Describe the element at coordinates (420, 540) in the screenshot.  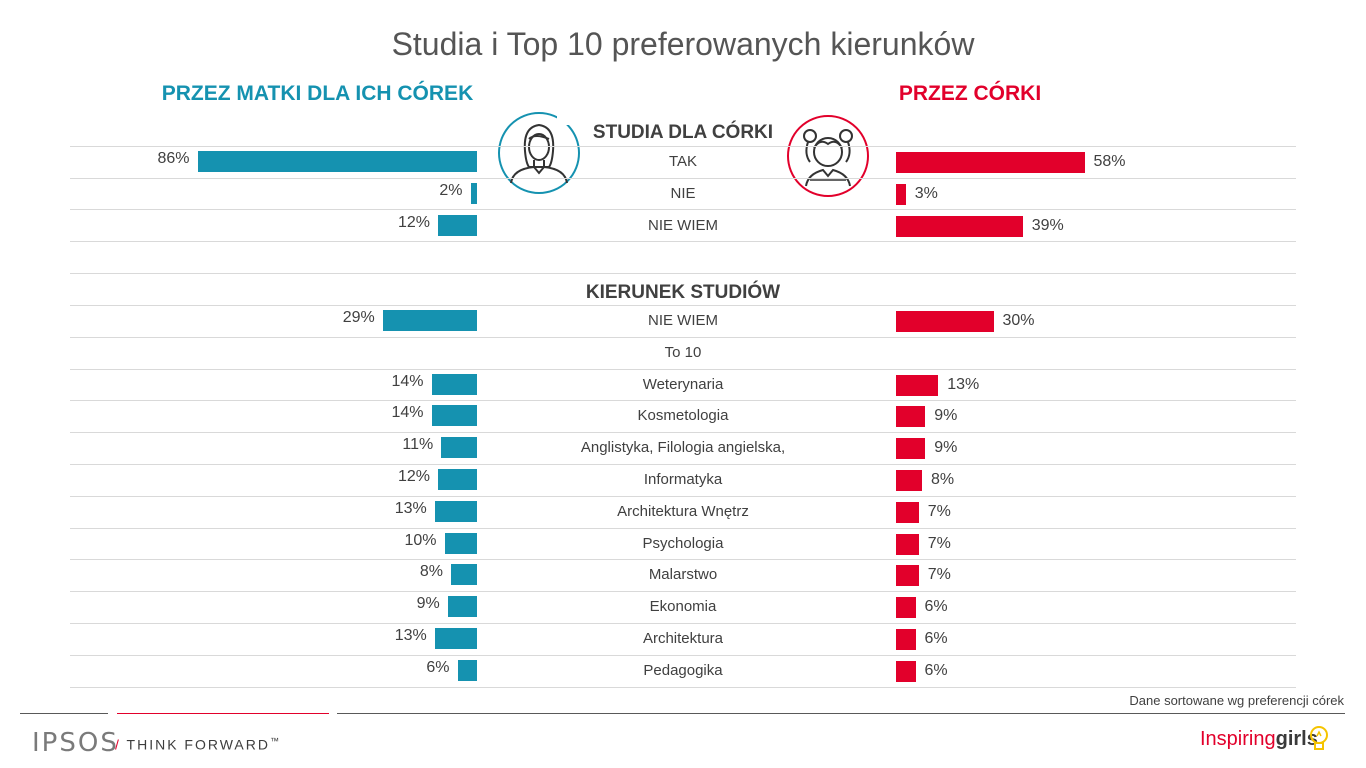
I see `mothers-value-label: 10%` at that location.